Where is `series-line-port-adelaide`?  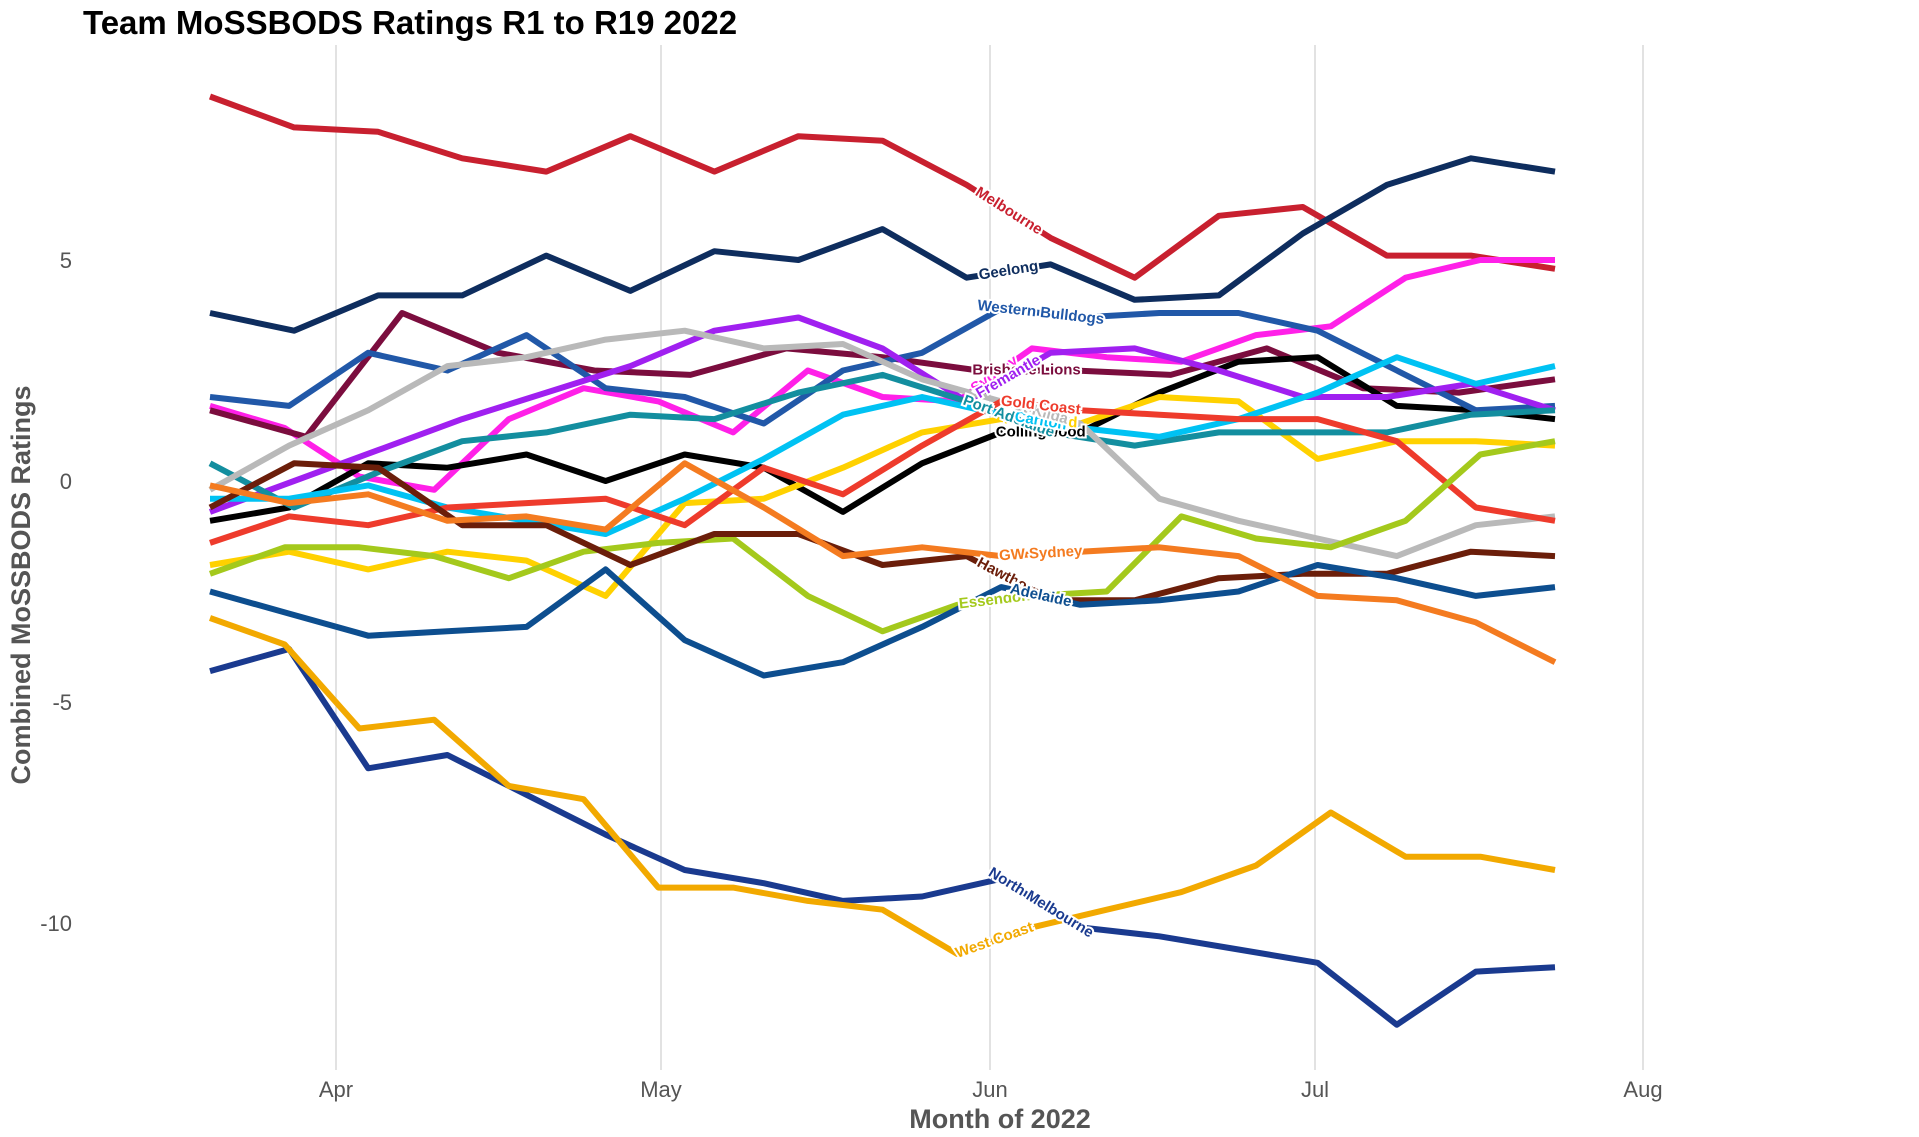
series-line-port-adelaide is located at coordinates (882, 441).